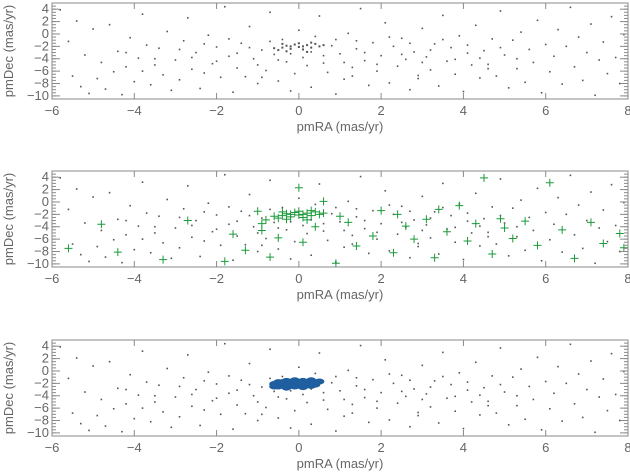 This screenshot has width=630, height=473. Describe the element at coordinates (45, 345) in the screenshot. I see `y-tick-label: 4` at that location.